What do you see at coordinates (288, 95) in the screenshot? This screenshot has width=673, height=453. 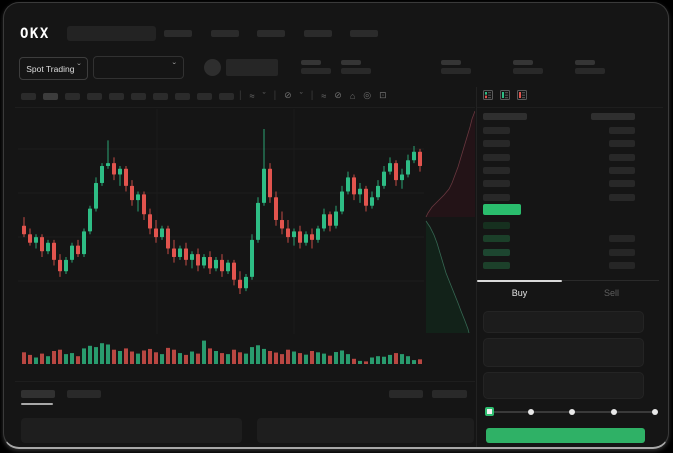 I see `indicator-icon: ⊘` at bounding box center [288, 95].